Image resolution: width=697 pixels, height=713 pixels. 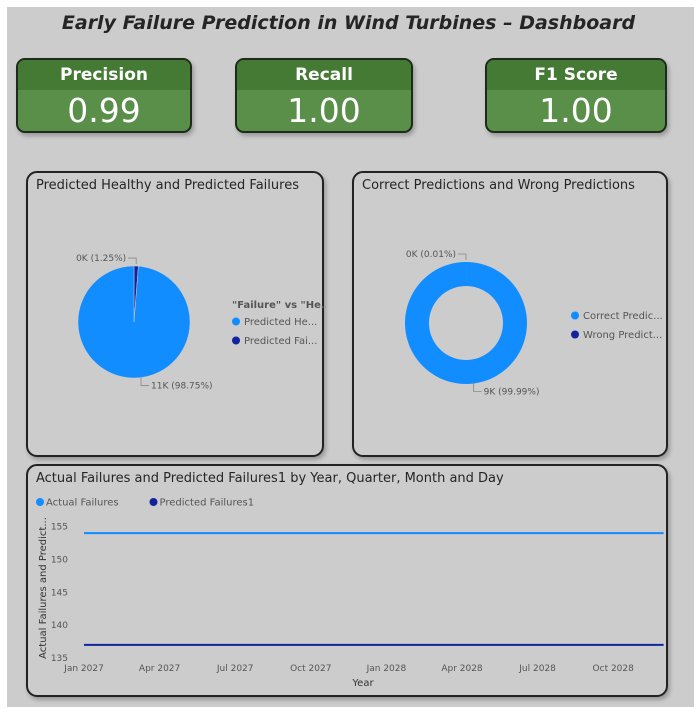 I want to click on data-label: 9K (99.99%), so click(x=512, y=393).